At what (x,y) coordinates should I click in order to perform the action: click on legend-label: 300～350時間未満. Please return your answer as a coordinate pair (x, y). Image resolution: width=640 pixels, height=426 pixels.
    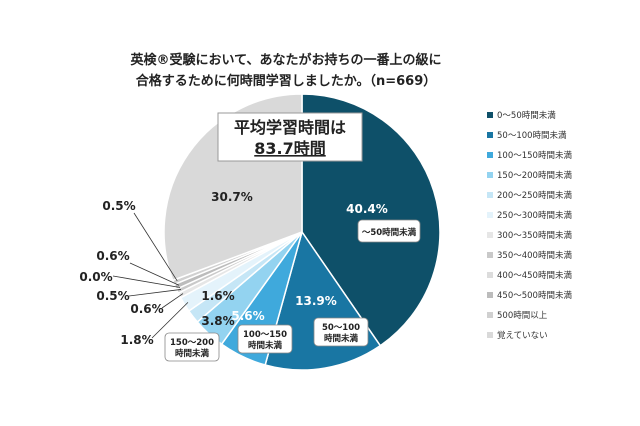
    Looking at the image, I should click on (534, 235).